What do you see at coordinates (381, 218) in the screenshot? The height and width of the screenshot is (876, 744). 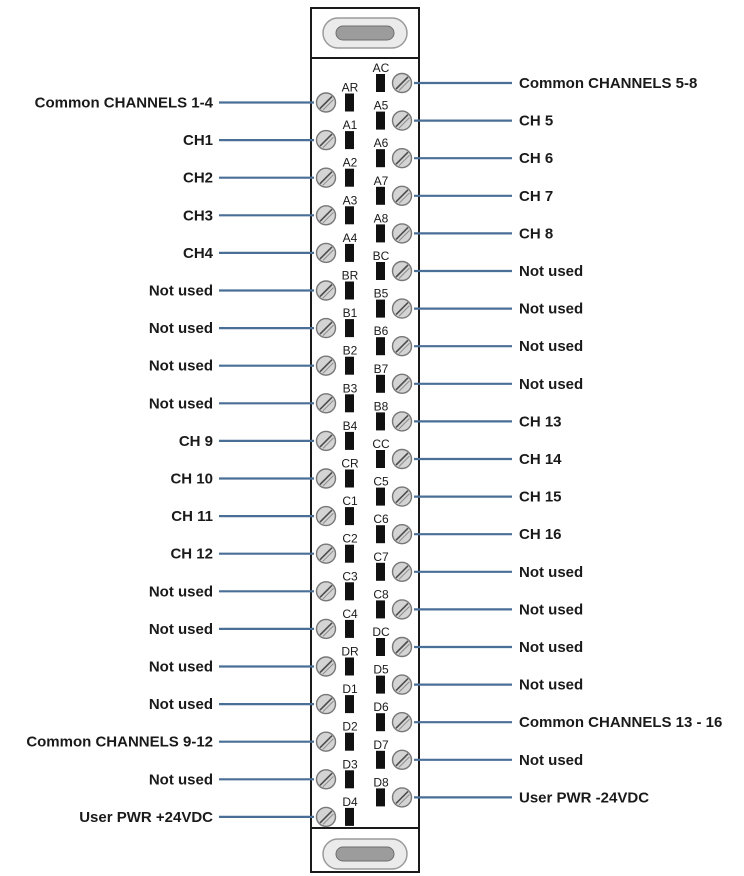 I see `pin-label: A8` at bounding box center [381, 218].